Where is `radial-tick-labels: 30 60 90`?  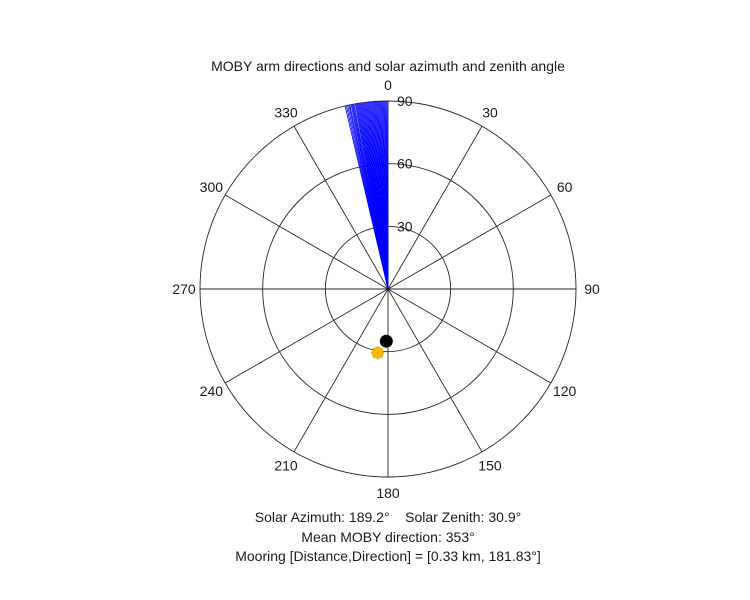
radial-tick-labels: 30 60 90 is located at coordinates (405, 163).